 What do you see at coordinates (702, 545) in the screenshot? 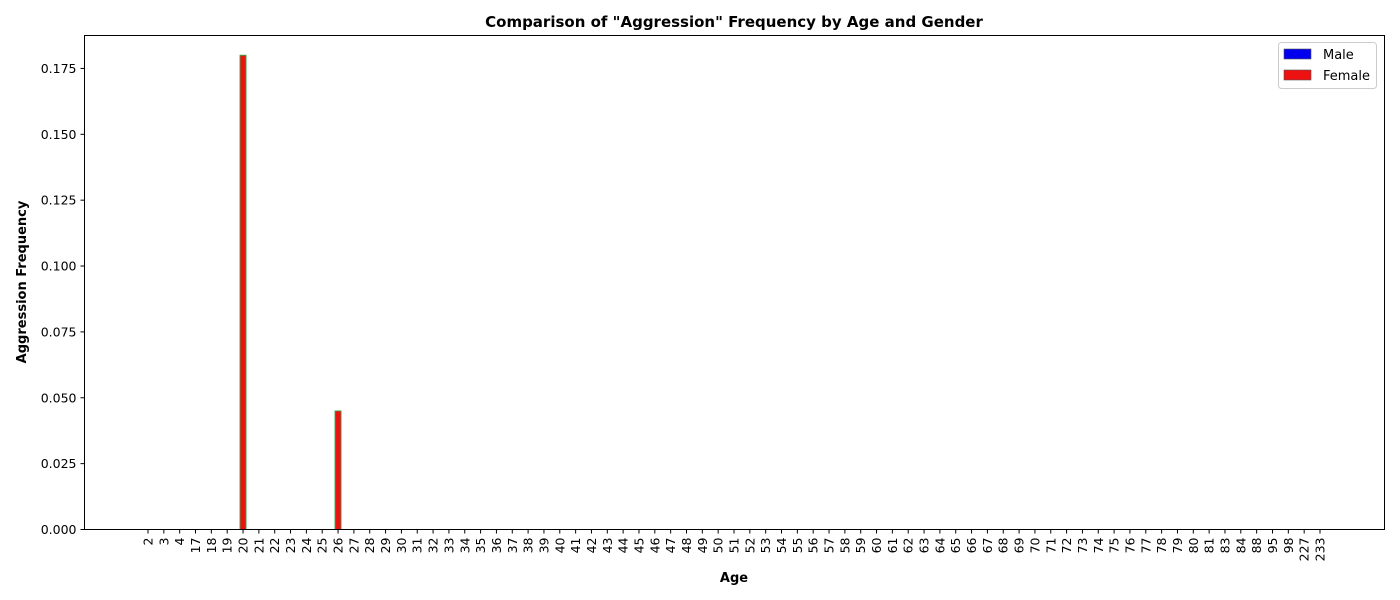
I see `x-tick-label: 49` at bounding box center [702, 545].